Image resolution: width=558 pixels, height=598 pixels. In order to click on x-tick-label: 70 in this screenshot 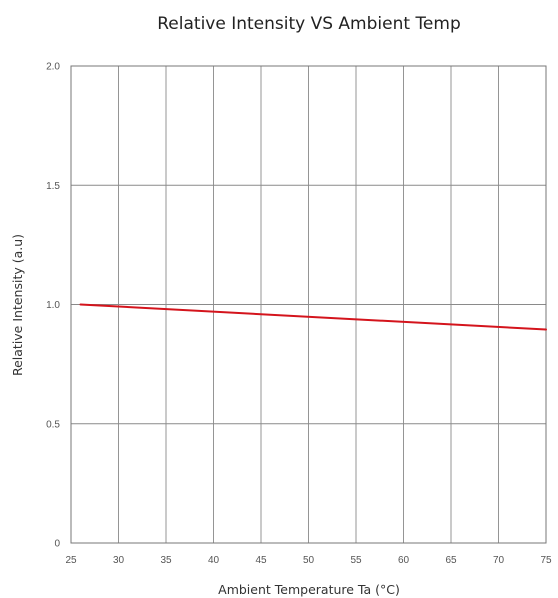, I will do `click(499, 560)`.